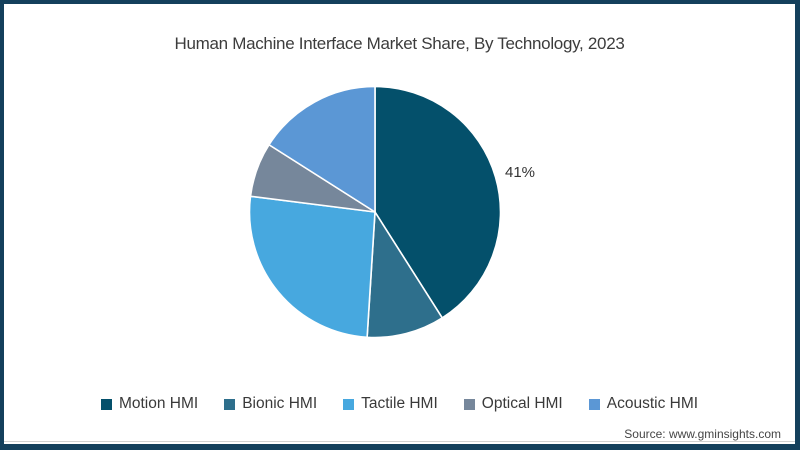 The width and height of the screenshot is (800, 450). I want to click on legend-label-bionic-hmi: Bionic HMI, so click(280, 403).